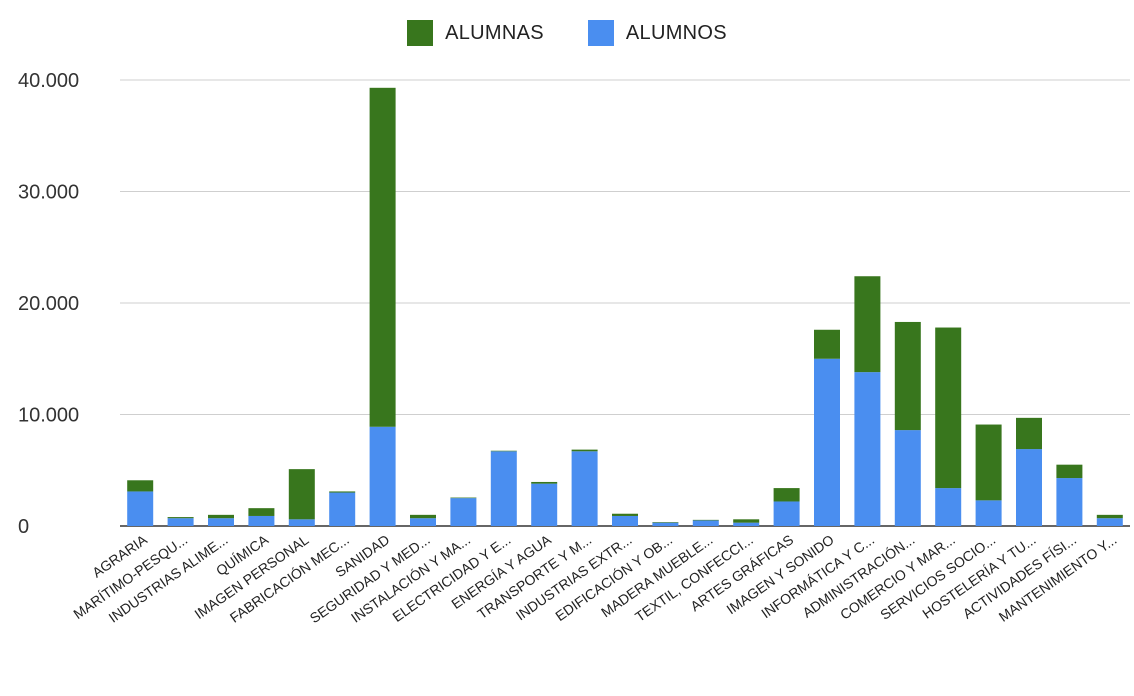 This screenshot has height=696, width=1134. I want to click on legend-label-alumnas: ALUMNAS, so click(494, 32).